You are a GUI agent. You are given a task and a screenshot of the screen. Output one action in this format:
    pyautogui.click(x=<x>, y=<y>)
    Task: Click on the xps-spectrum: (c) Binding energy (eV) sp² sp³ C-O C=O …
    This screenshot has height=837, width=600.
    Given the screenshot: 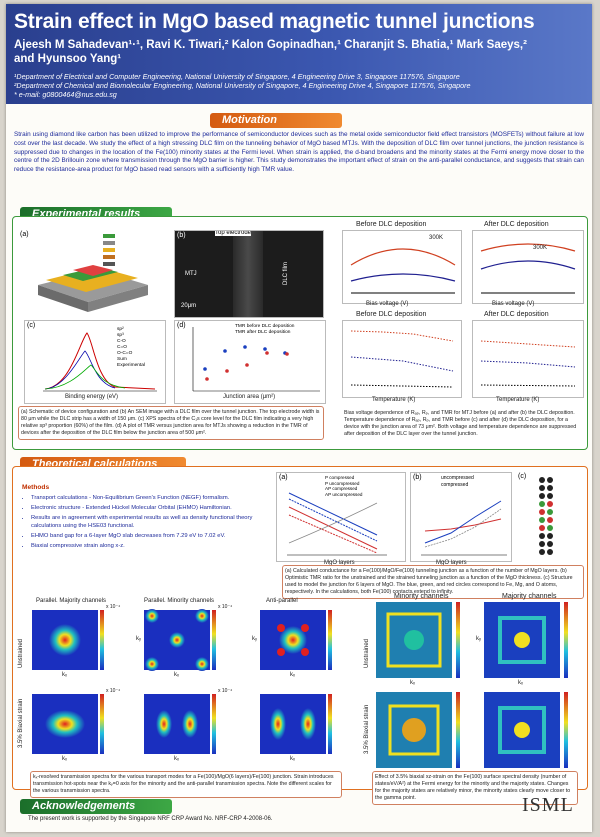 What is the action you would take?
    pyautogui.click(x=95, y=362)
    